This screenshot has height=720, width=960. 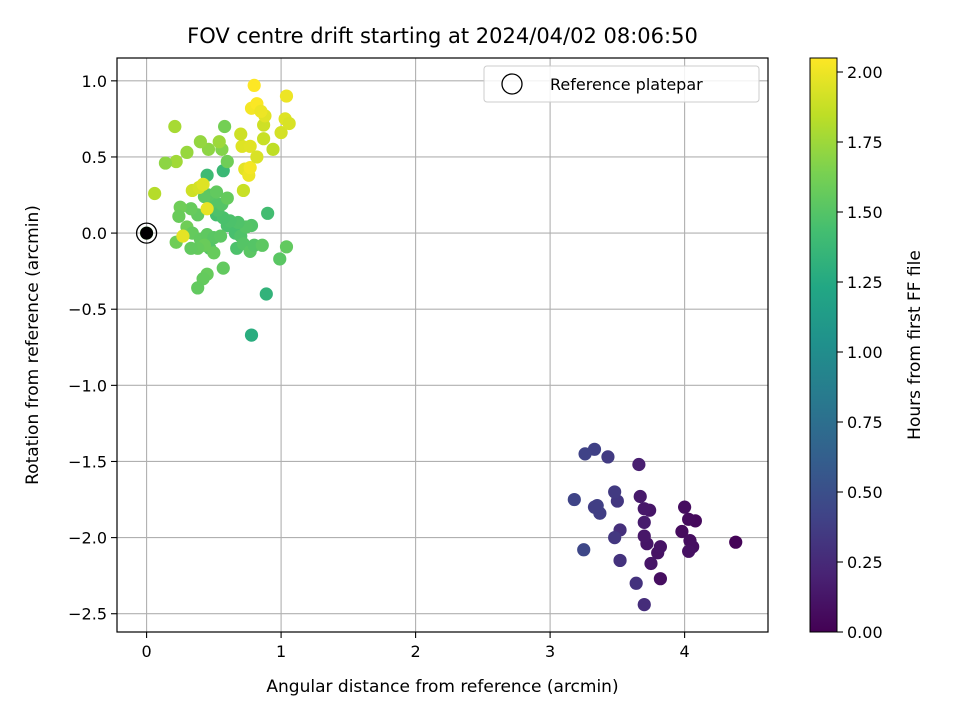 What do you see at coordinates (865, 212) in the screenshot?
I see `colorbar-tick-label: 1.50` at bounding box center [865, 212].